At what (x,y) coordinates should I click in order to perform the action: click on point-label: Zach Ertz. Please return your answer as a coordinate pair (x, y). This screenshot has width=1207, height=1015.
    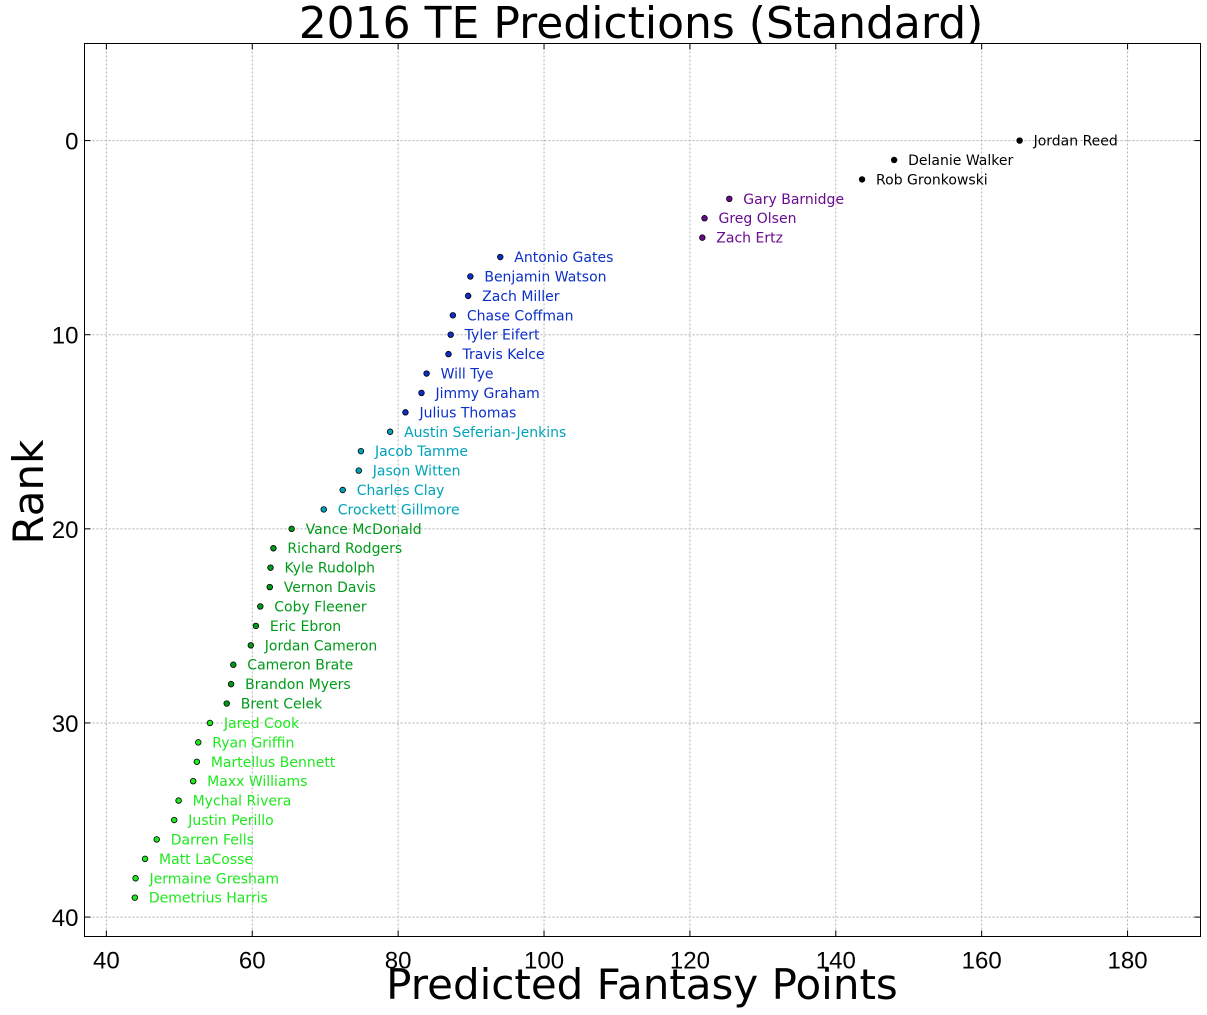
    Looking at the image, I should click on (749, 239).